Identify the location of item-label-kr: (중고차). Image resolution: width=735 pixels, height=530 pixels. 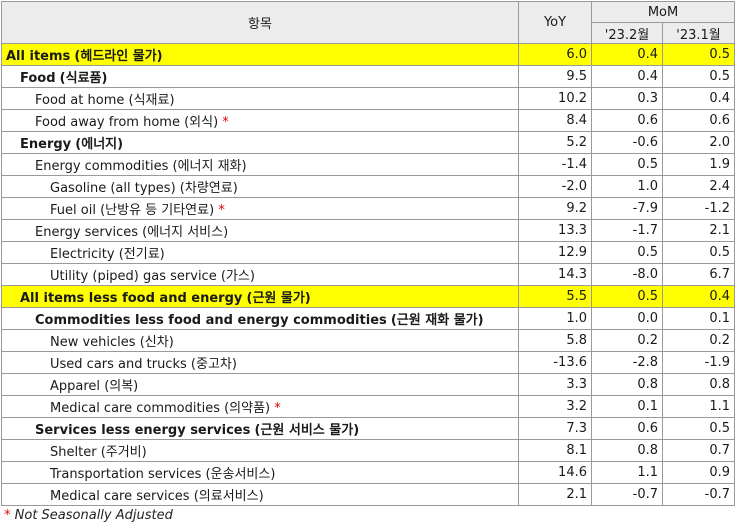
(213, 364).